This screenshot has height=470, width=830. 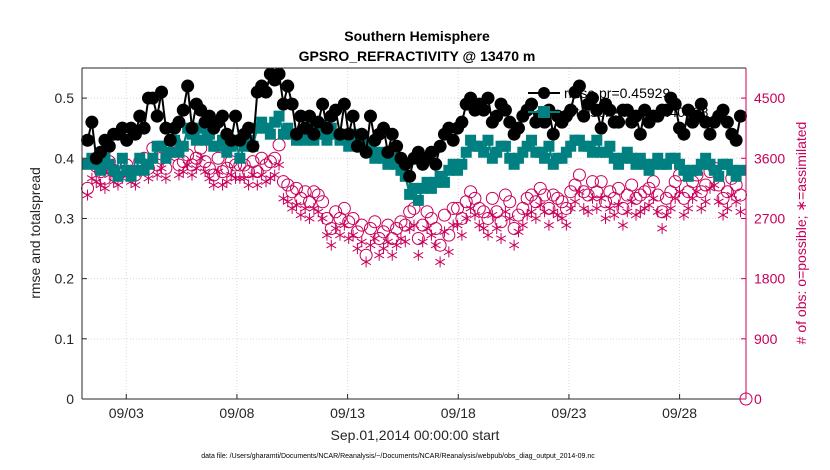 What do you see at coordinates (769, 218) in the screenshot?
I see `y-right-tick-label: 2700` at bounding box center [769, 218].